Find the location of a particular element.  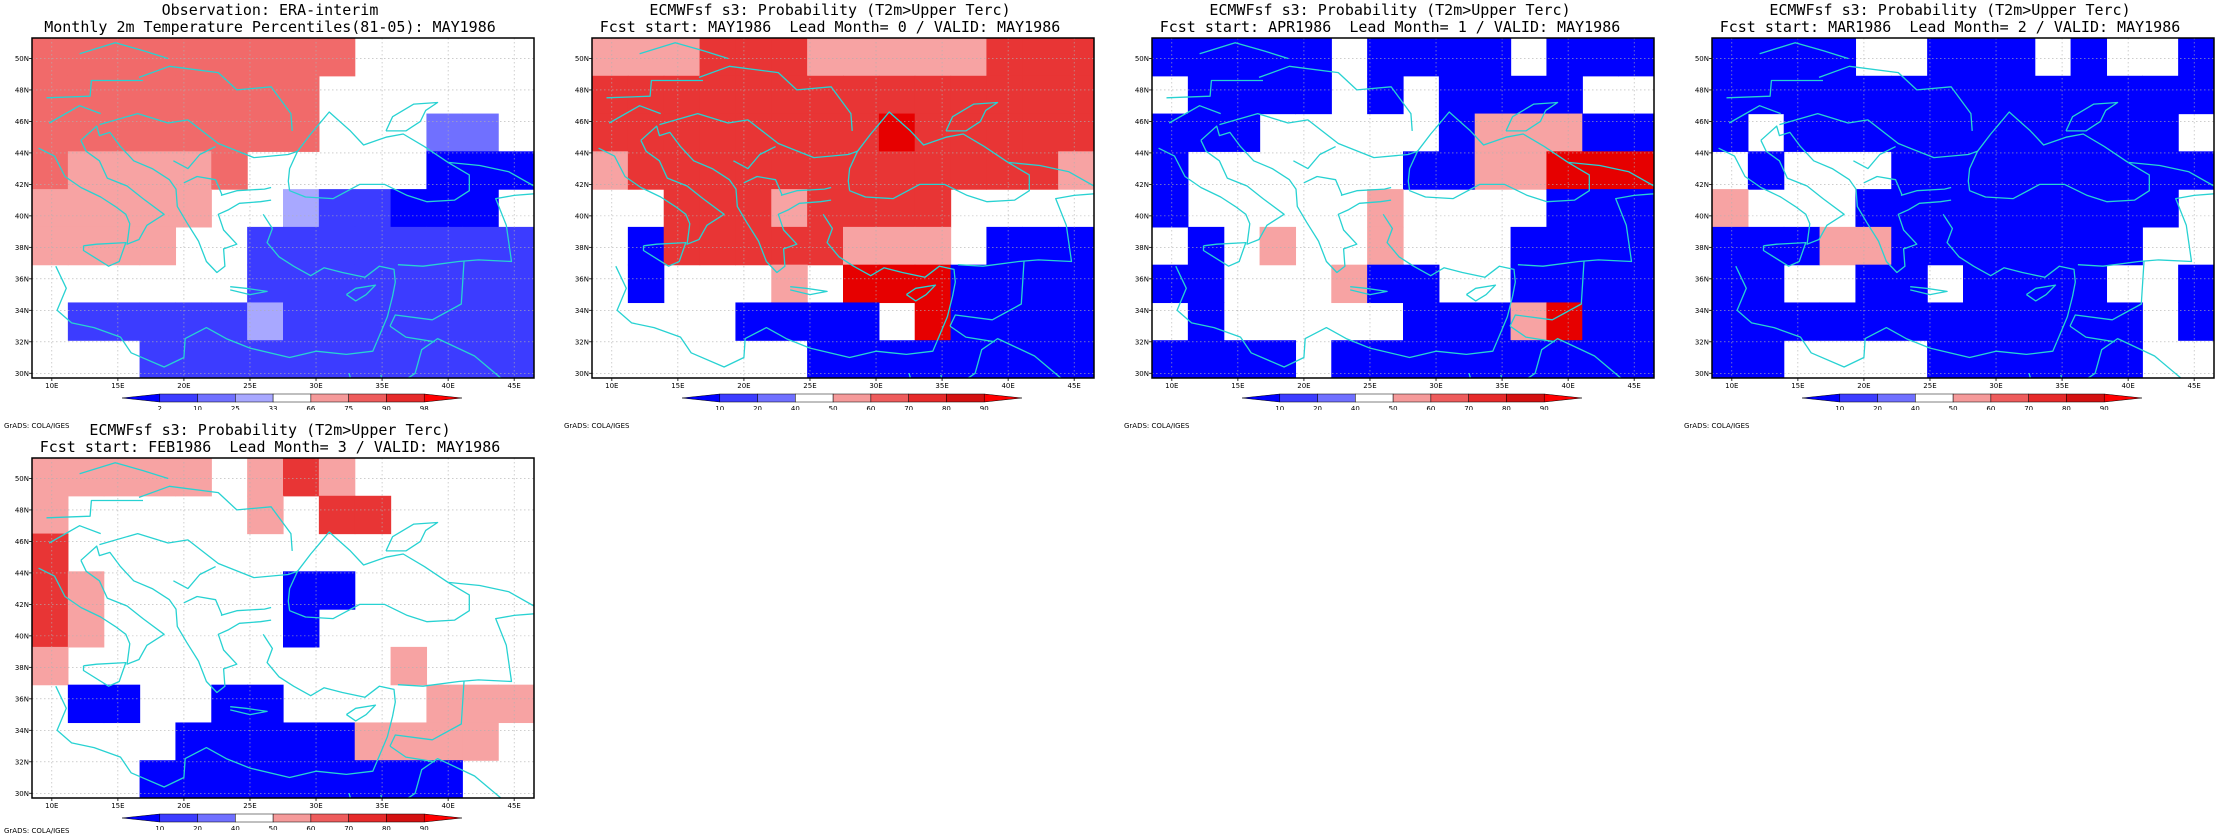

colorbar-label: 80 is located at coordinates (946, 407).